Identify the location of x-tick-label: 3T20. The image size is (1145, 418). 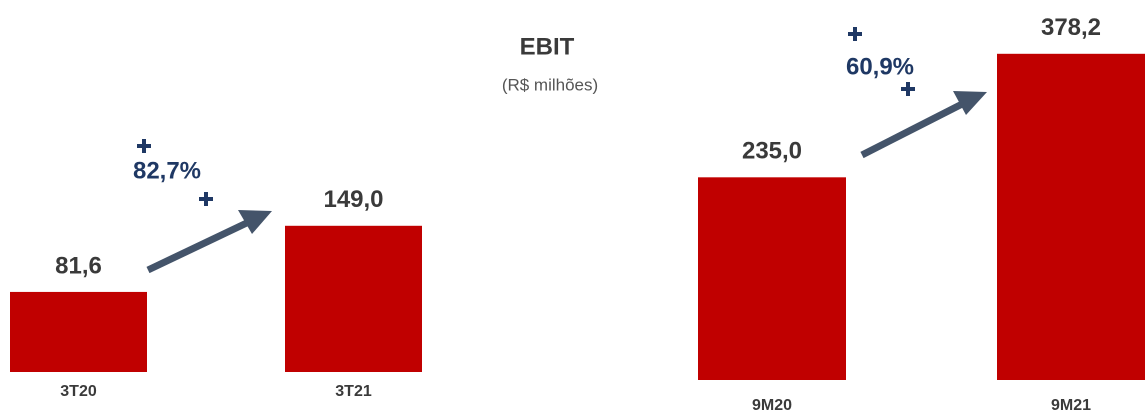
(78, 391).